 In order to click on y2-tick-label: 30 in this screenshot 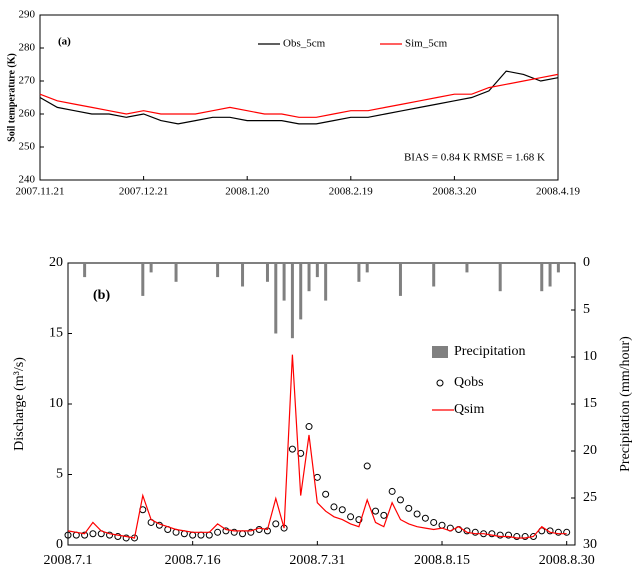, I will do `click(590, 544)`.